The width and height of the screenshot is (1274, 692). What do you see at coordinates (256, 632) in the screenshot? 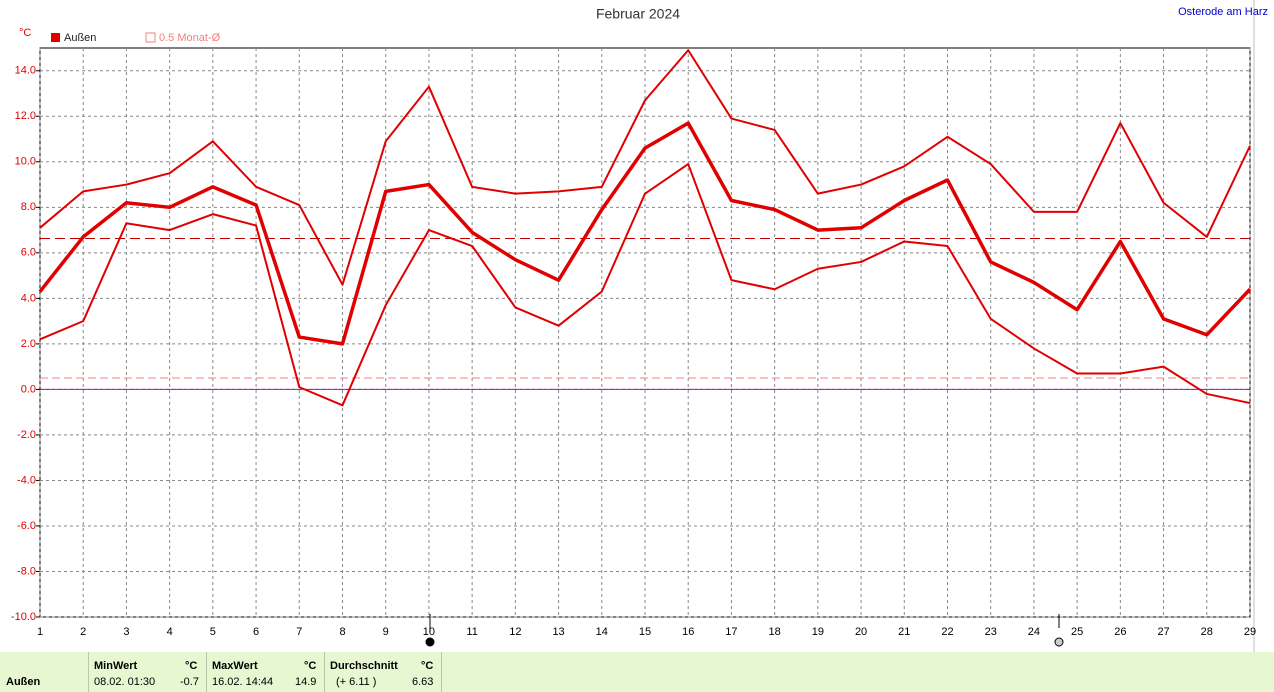
I see `x-tick-label: 6` at bounding box center [256, 632].